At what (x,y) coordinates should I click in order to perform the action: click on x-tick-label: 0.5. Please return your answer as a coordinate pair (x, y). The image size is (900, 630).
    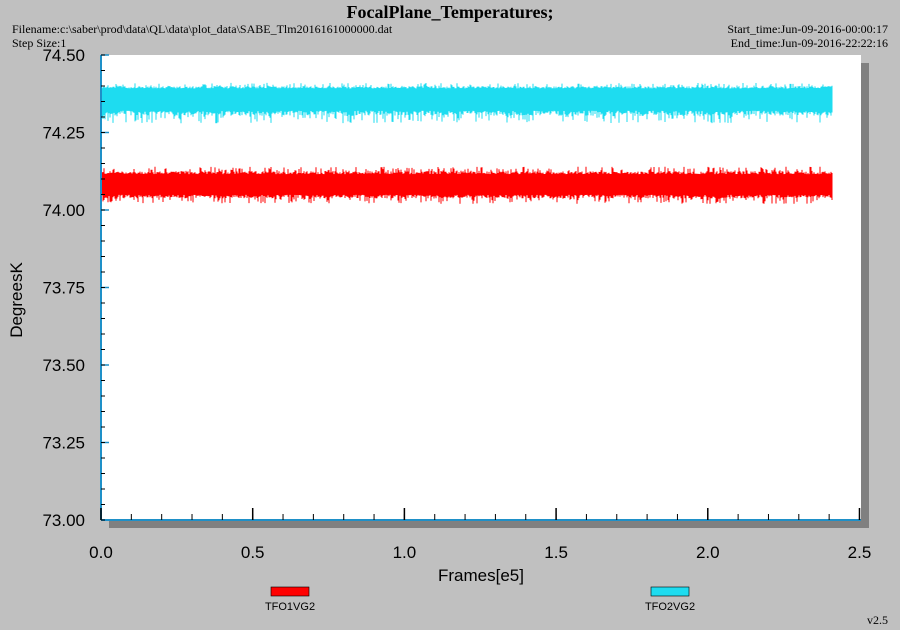
    Looking at the image, I should click on (253, 552).